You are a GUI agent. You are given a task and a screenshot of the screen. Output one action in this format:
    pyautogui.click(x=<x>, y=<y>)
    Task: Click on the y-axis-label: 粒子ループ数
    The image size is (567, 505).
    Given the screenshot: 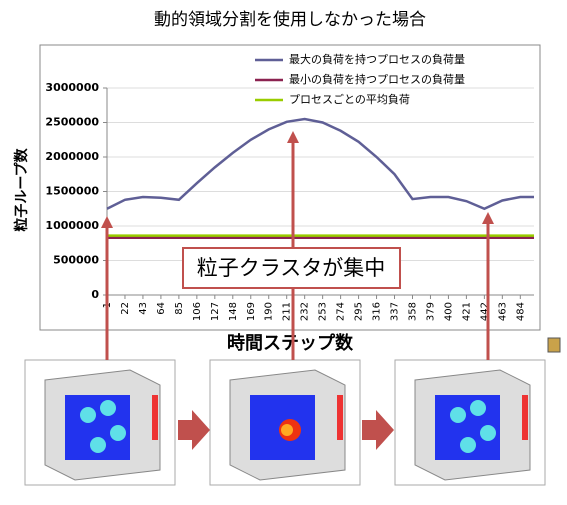 What is the action you would take?
    pyautogui.click(x=21, y=189)
    